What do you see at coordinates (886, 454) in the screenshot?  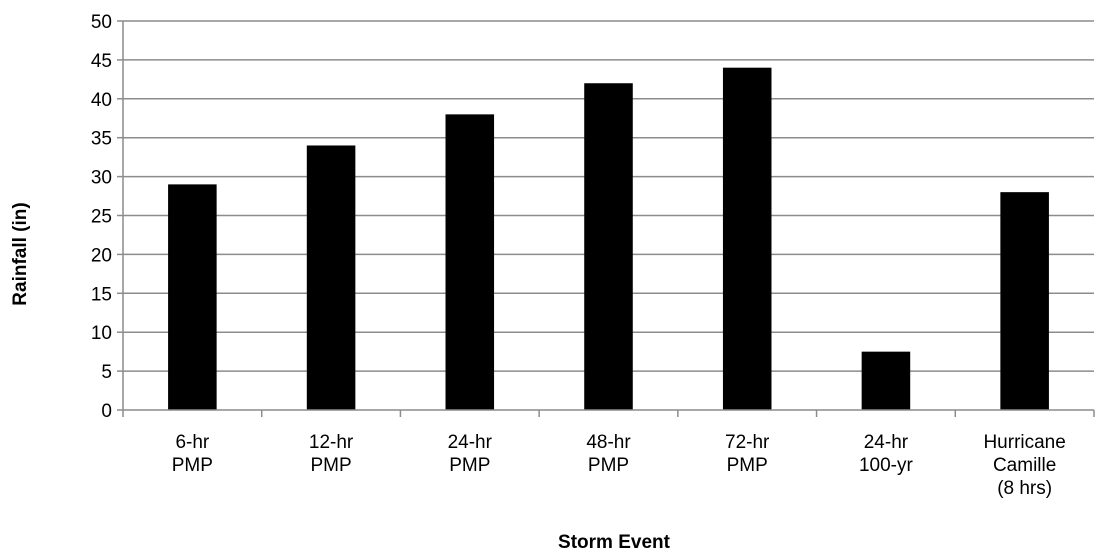 I see `x-tick-label: 24-hr 100-yr` at bounding box center [886, 454].